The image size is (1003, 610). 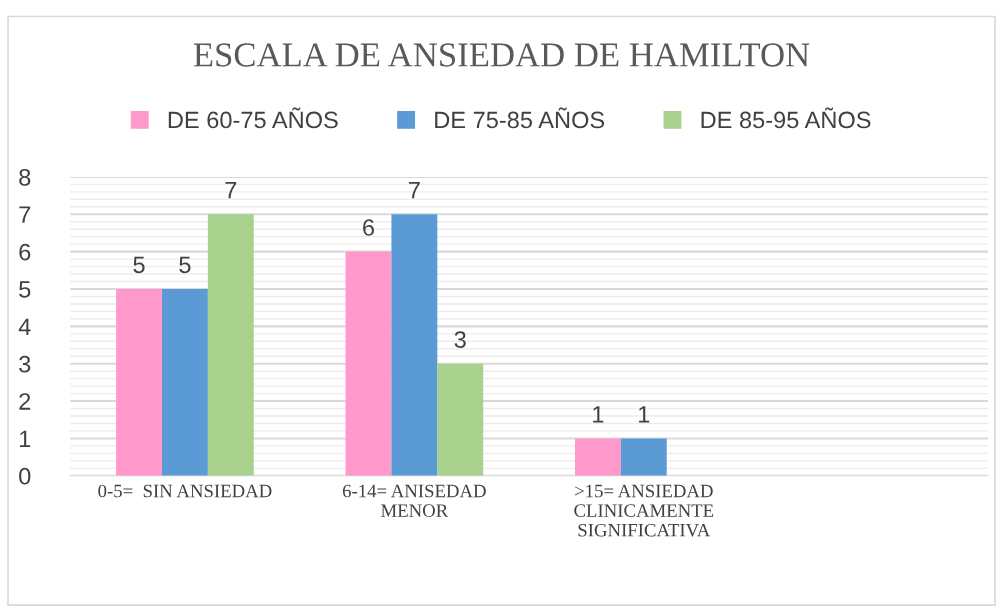 I want to click on legend-label: DE 60-75 AÑOS, so click(x=253, y=118).